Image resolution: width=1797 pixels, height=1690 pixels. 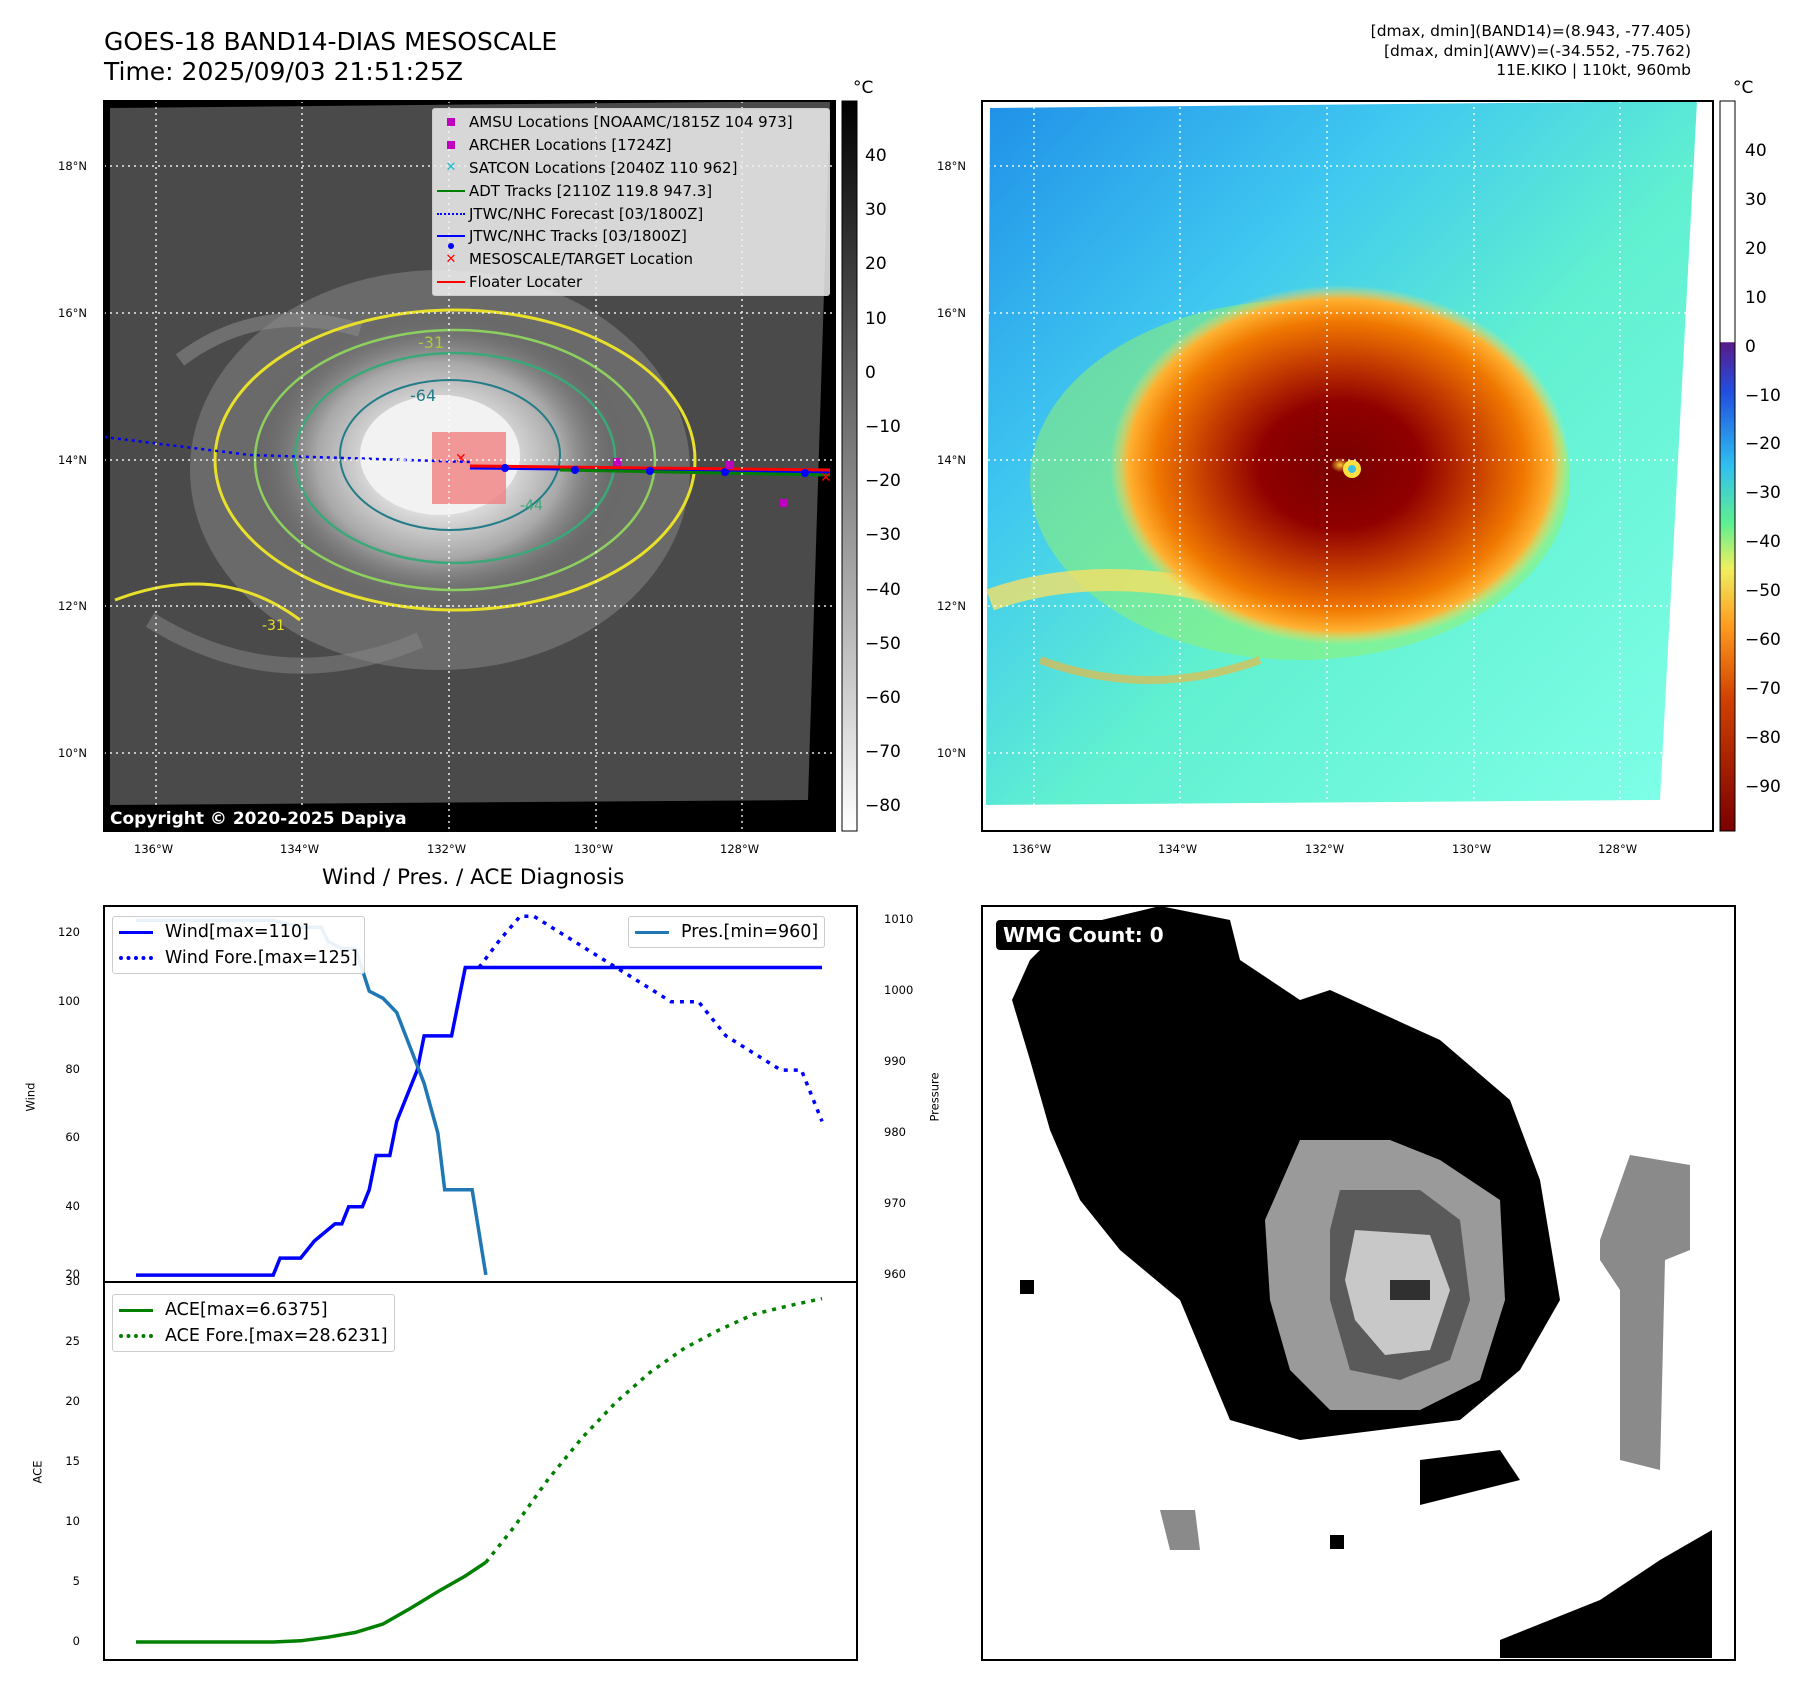 I want to click on ace-ylabel: ACE, so click(x=37, y=1472).